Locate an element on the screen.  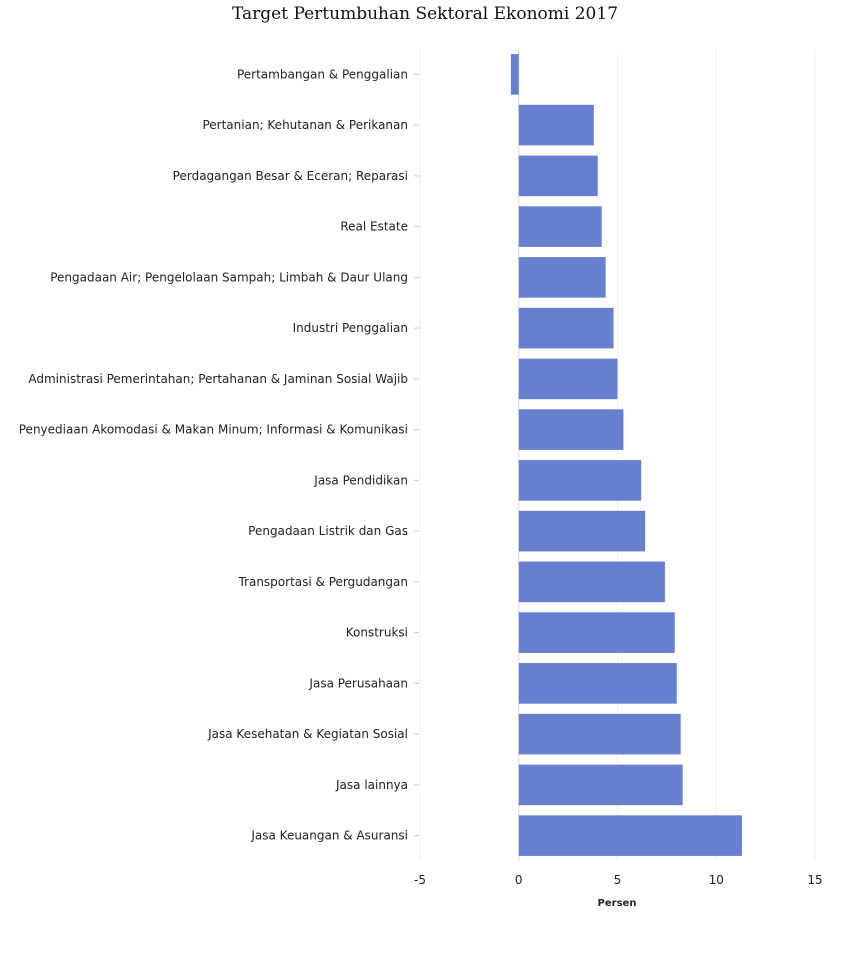
category-label: Real Estate is located at coordinates (374, 227).